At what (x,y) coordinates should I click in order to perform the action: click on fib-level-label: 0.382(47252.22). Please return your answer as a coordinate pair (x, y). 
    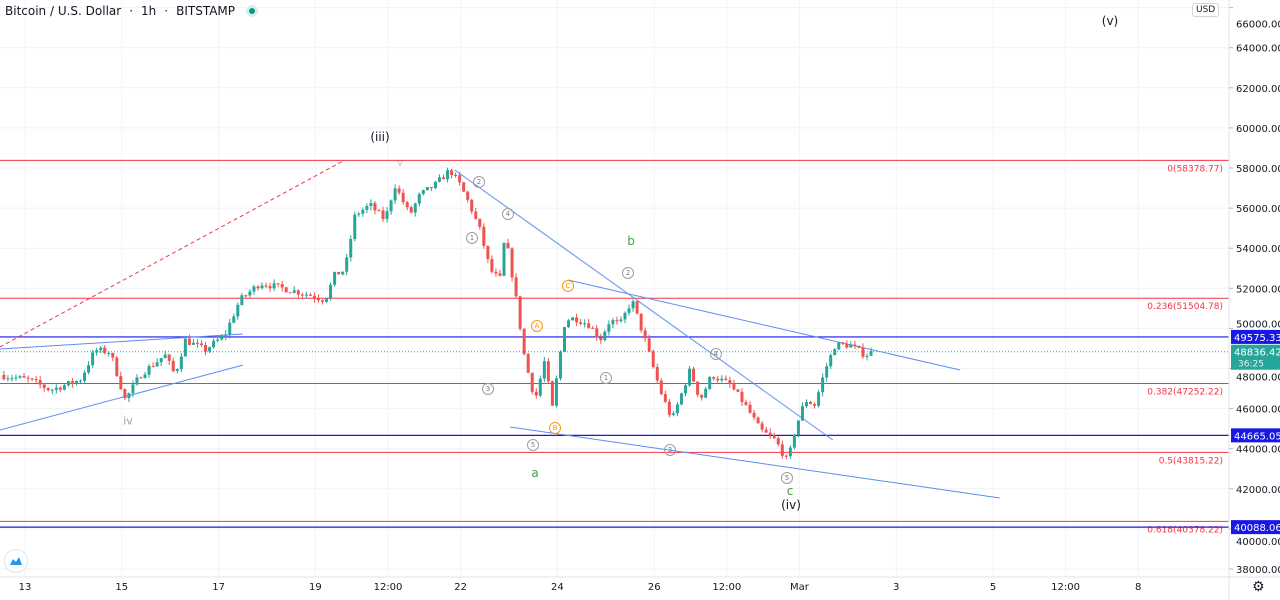
    Looking at the image, I should click on (1185, 392).